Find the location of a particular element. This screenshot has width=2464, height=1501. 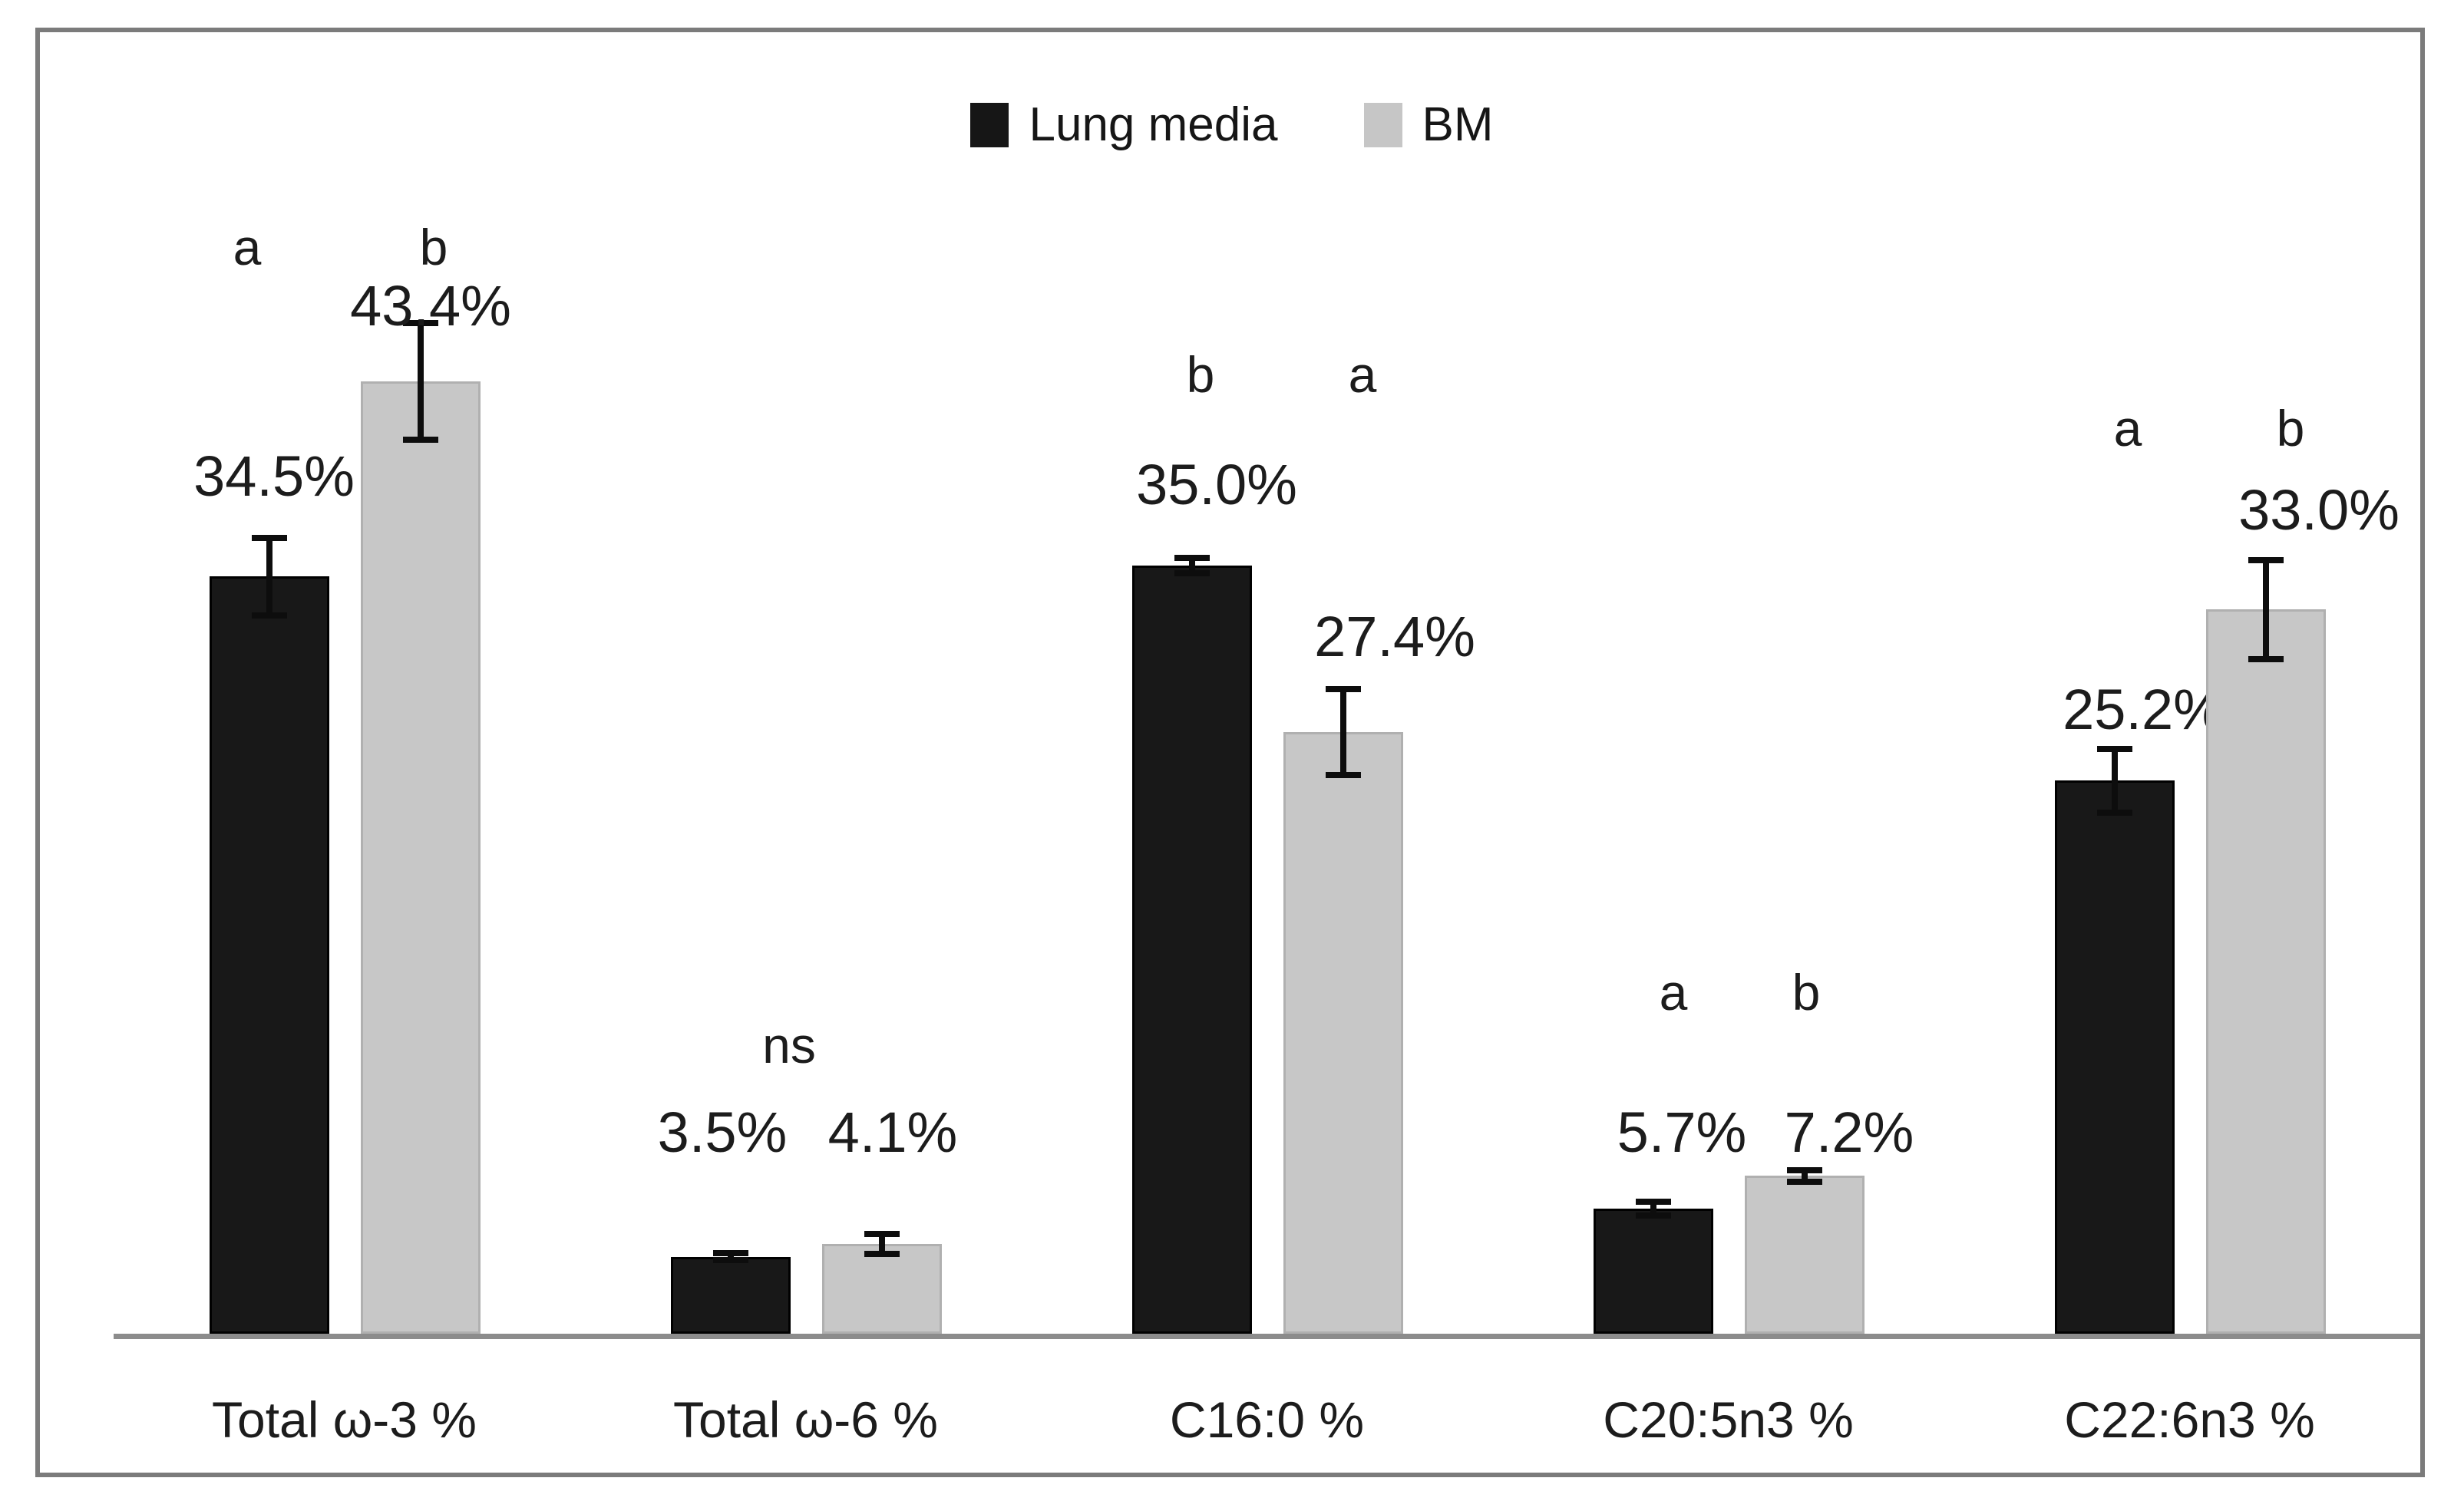

significance-label-c16-0-b: b is located at coordinates (1200, 374).